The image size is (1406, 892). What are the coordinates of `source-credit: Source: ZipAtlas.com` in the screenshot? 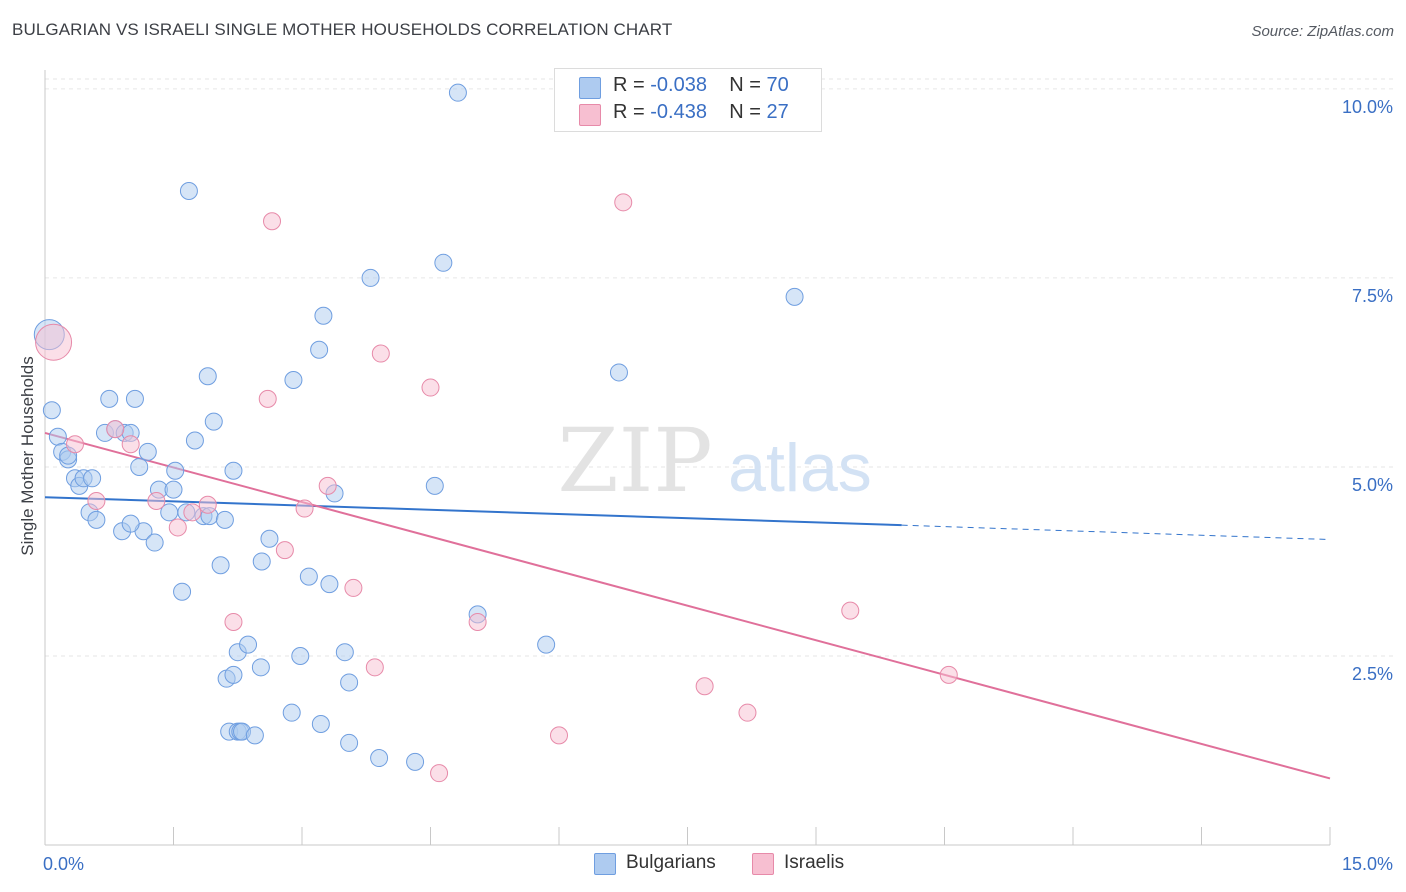 It's located at (1322, 31).